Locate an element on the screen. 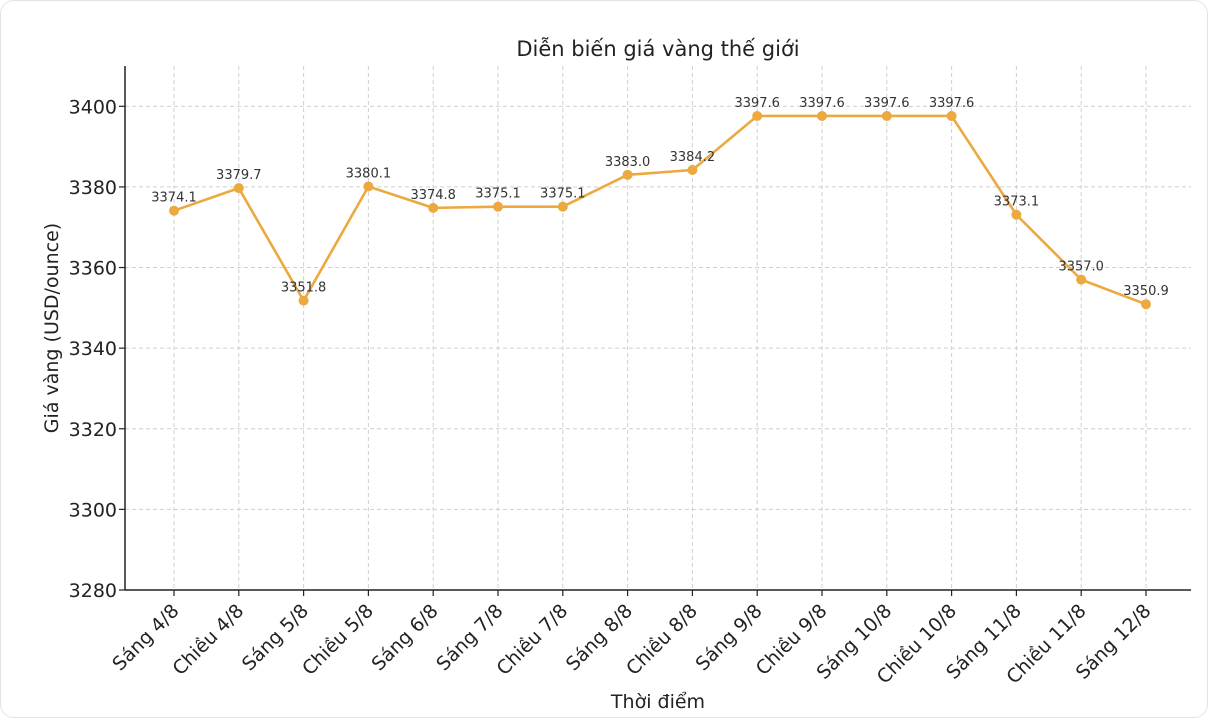  chart-title: Diễn biến giá vàng thế giới is located at coordinates (657, 48).